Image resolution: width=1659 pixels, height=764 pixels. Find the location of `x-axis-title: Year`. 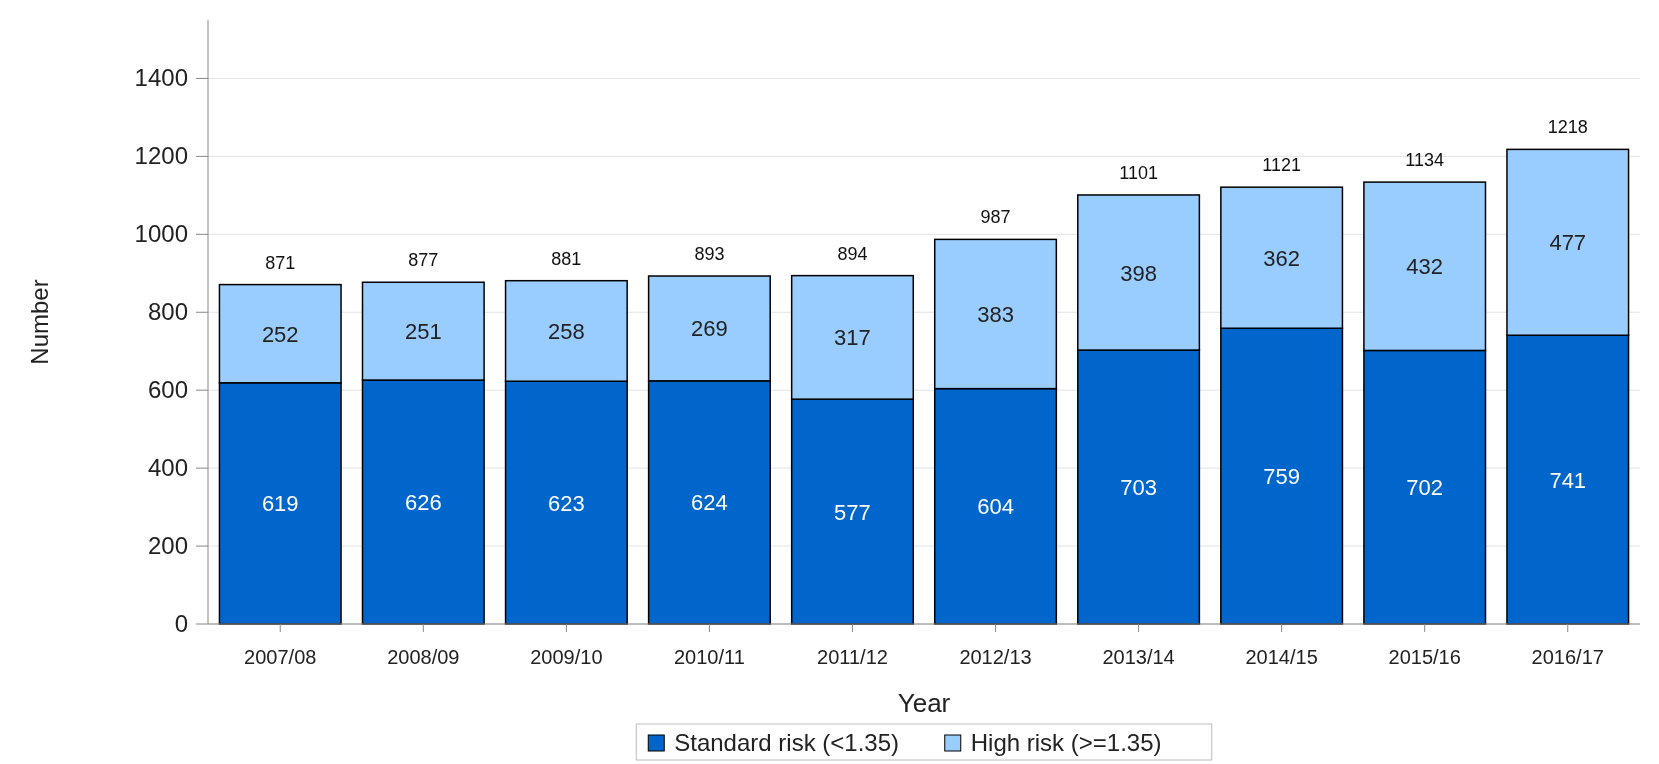

x-axis-title: Year is located at coordinates (924, 703).